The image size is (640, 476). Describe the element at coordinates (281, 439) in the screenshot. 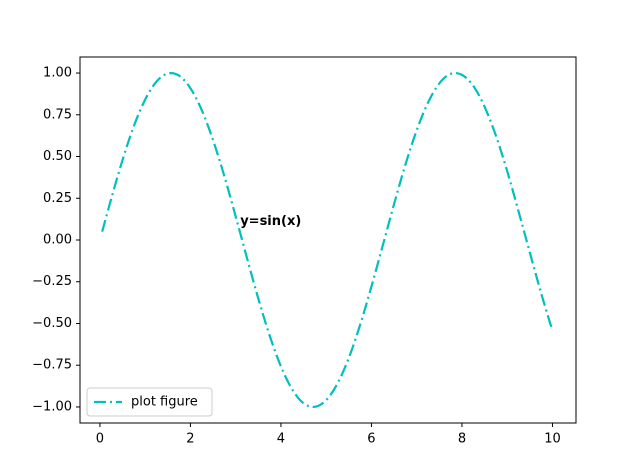

I see `x-tick-label: 4` at that location.